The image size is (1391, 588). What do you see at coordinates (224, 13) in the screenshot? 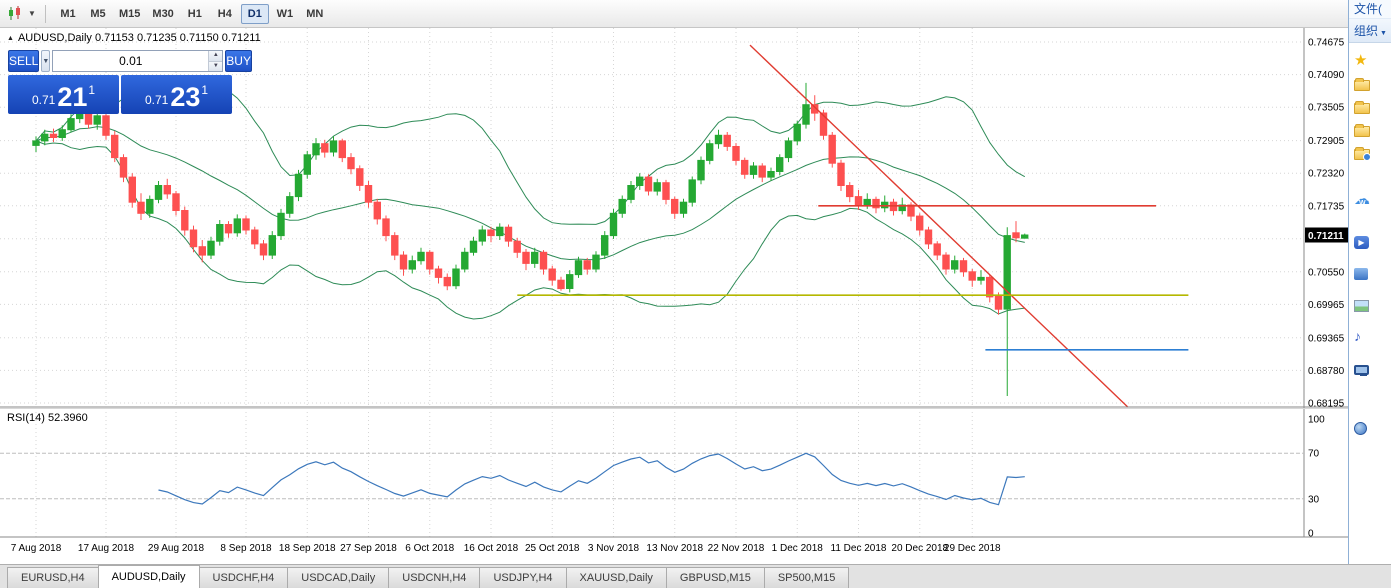
I see `timeframe-h4: H4` at bounding box center [224, 13].